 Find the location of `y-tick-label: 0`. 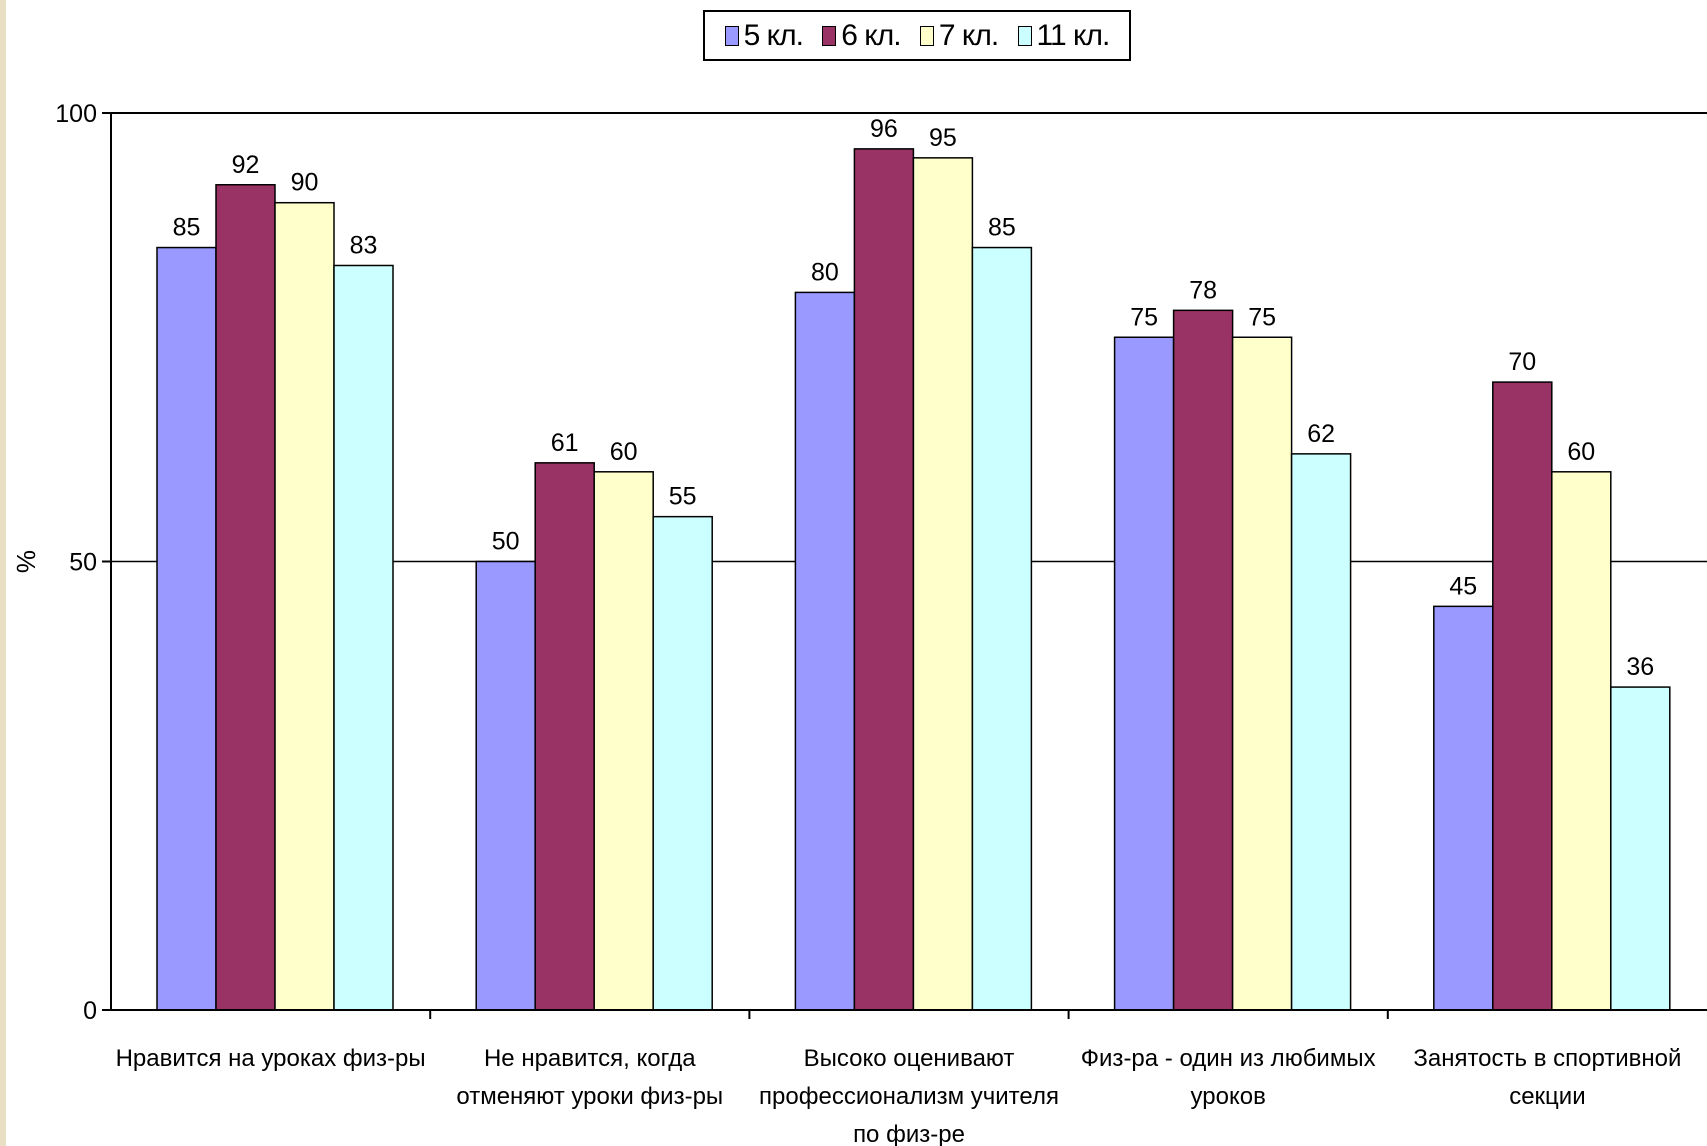

y-tick-label: 0 is located at coordinates (90, 1011).